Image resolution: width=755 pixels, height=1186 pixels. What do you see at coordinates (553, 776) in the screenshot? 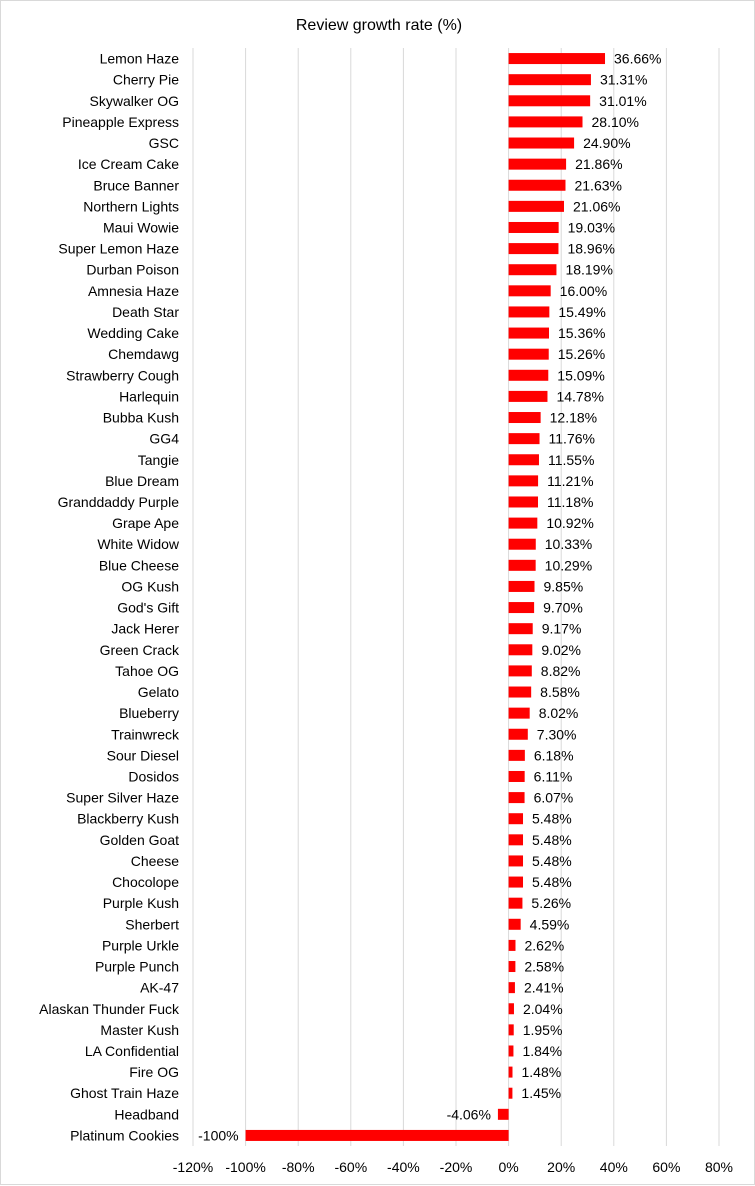
I see `data-label: 6.11%` at bounding box center [553, 776].